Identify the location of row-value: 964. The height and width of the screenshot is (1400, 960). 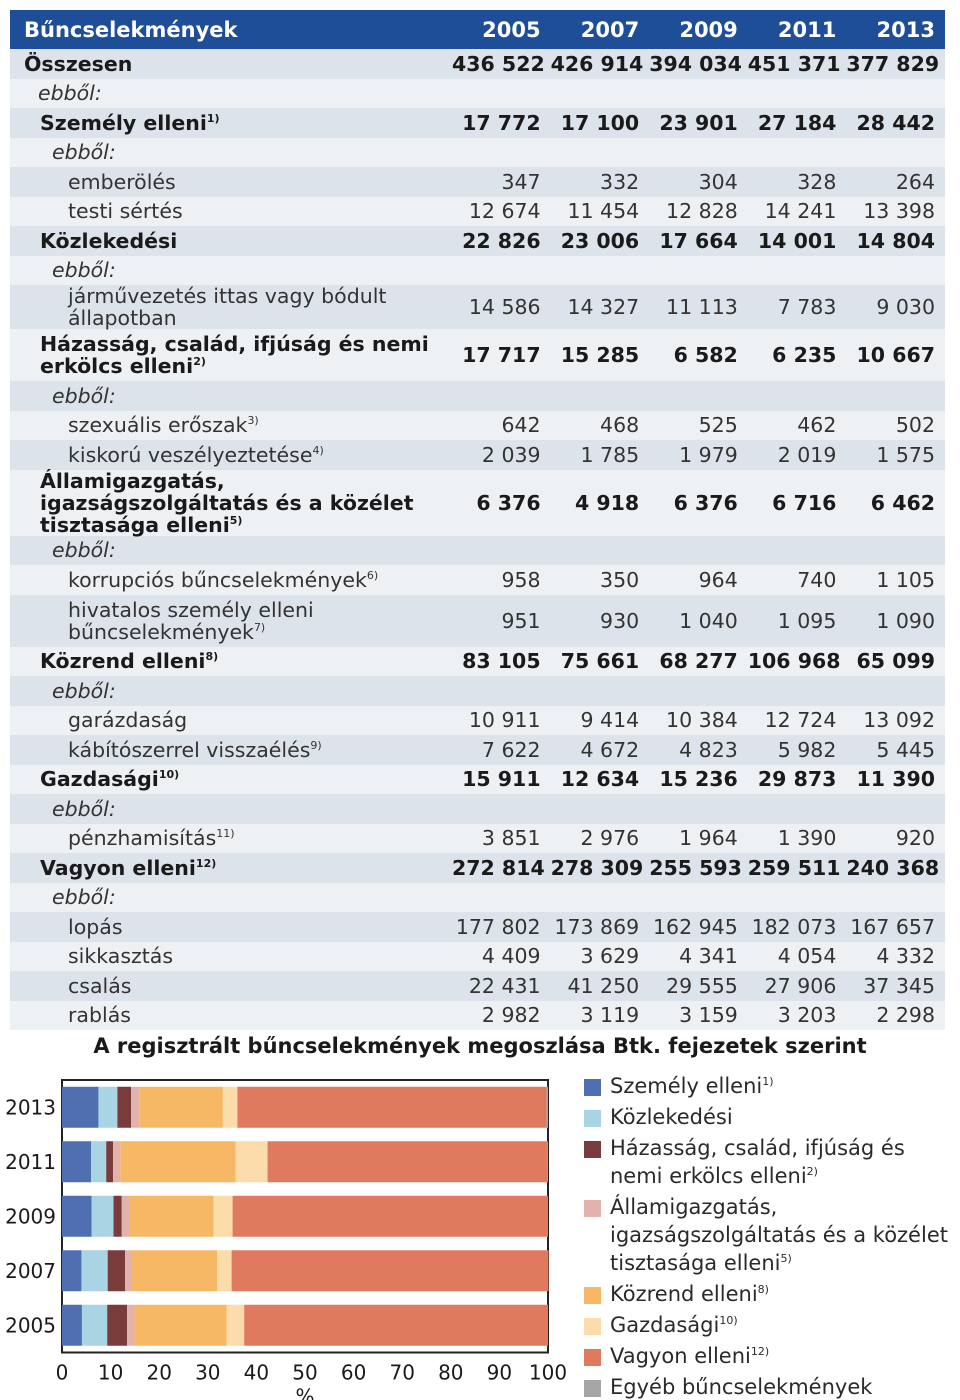
(698, 580).